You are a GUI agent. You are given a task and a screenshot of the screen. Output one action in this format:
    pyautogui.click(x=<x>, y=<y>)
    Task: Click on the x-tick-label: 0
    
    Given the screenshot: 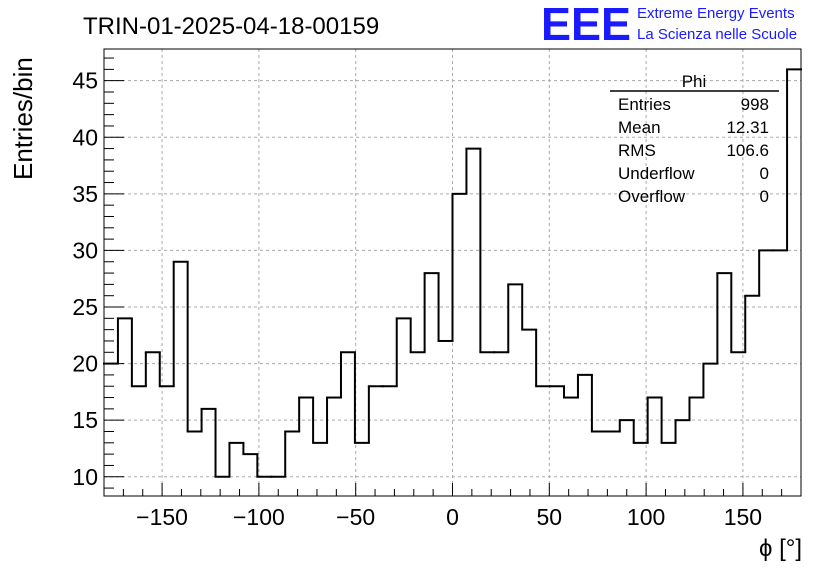 What is the action you would take?
    pyautogui.click(x=452, y=517)
    